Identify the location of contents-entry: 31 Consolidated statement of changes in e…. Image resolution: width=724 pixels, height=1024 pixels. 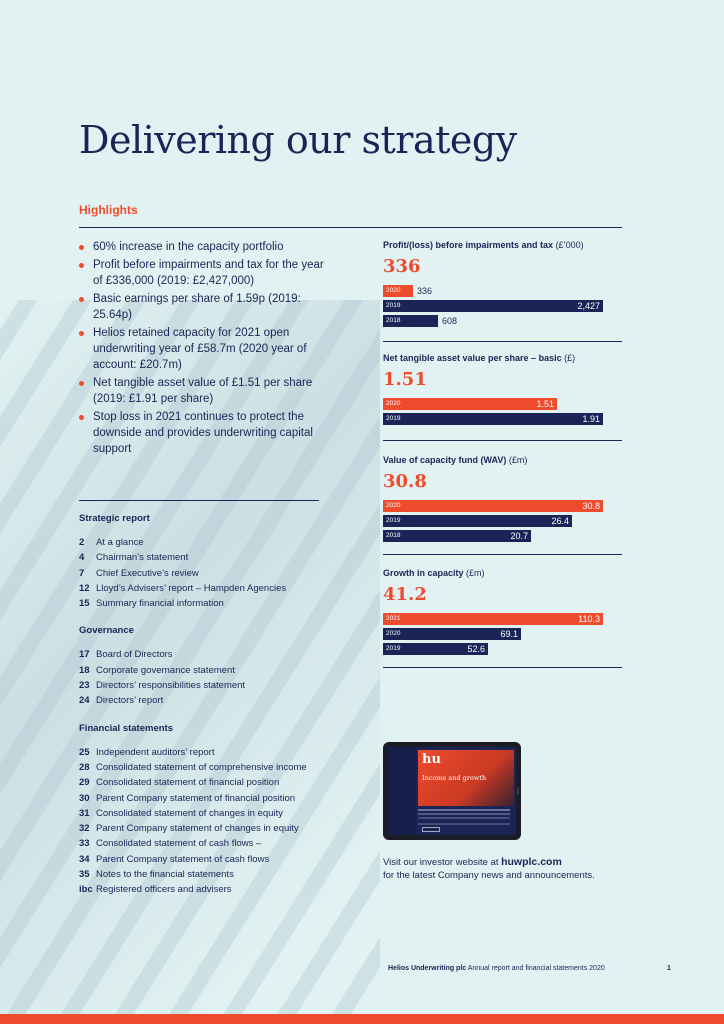
(219, 813).